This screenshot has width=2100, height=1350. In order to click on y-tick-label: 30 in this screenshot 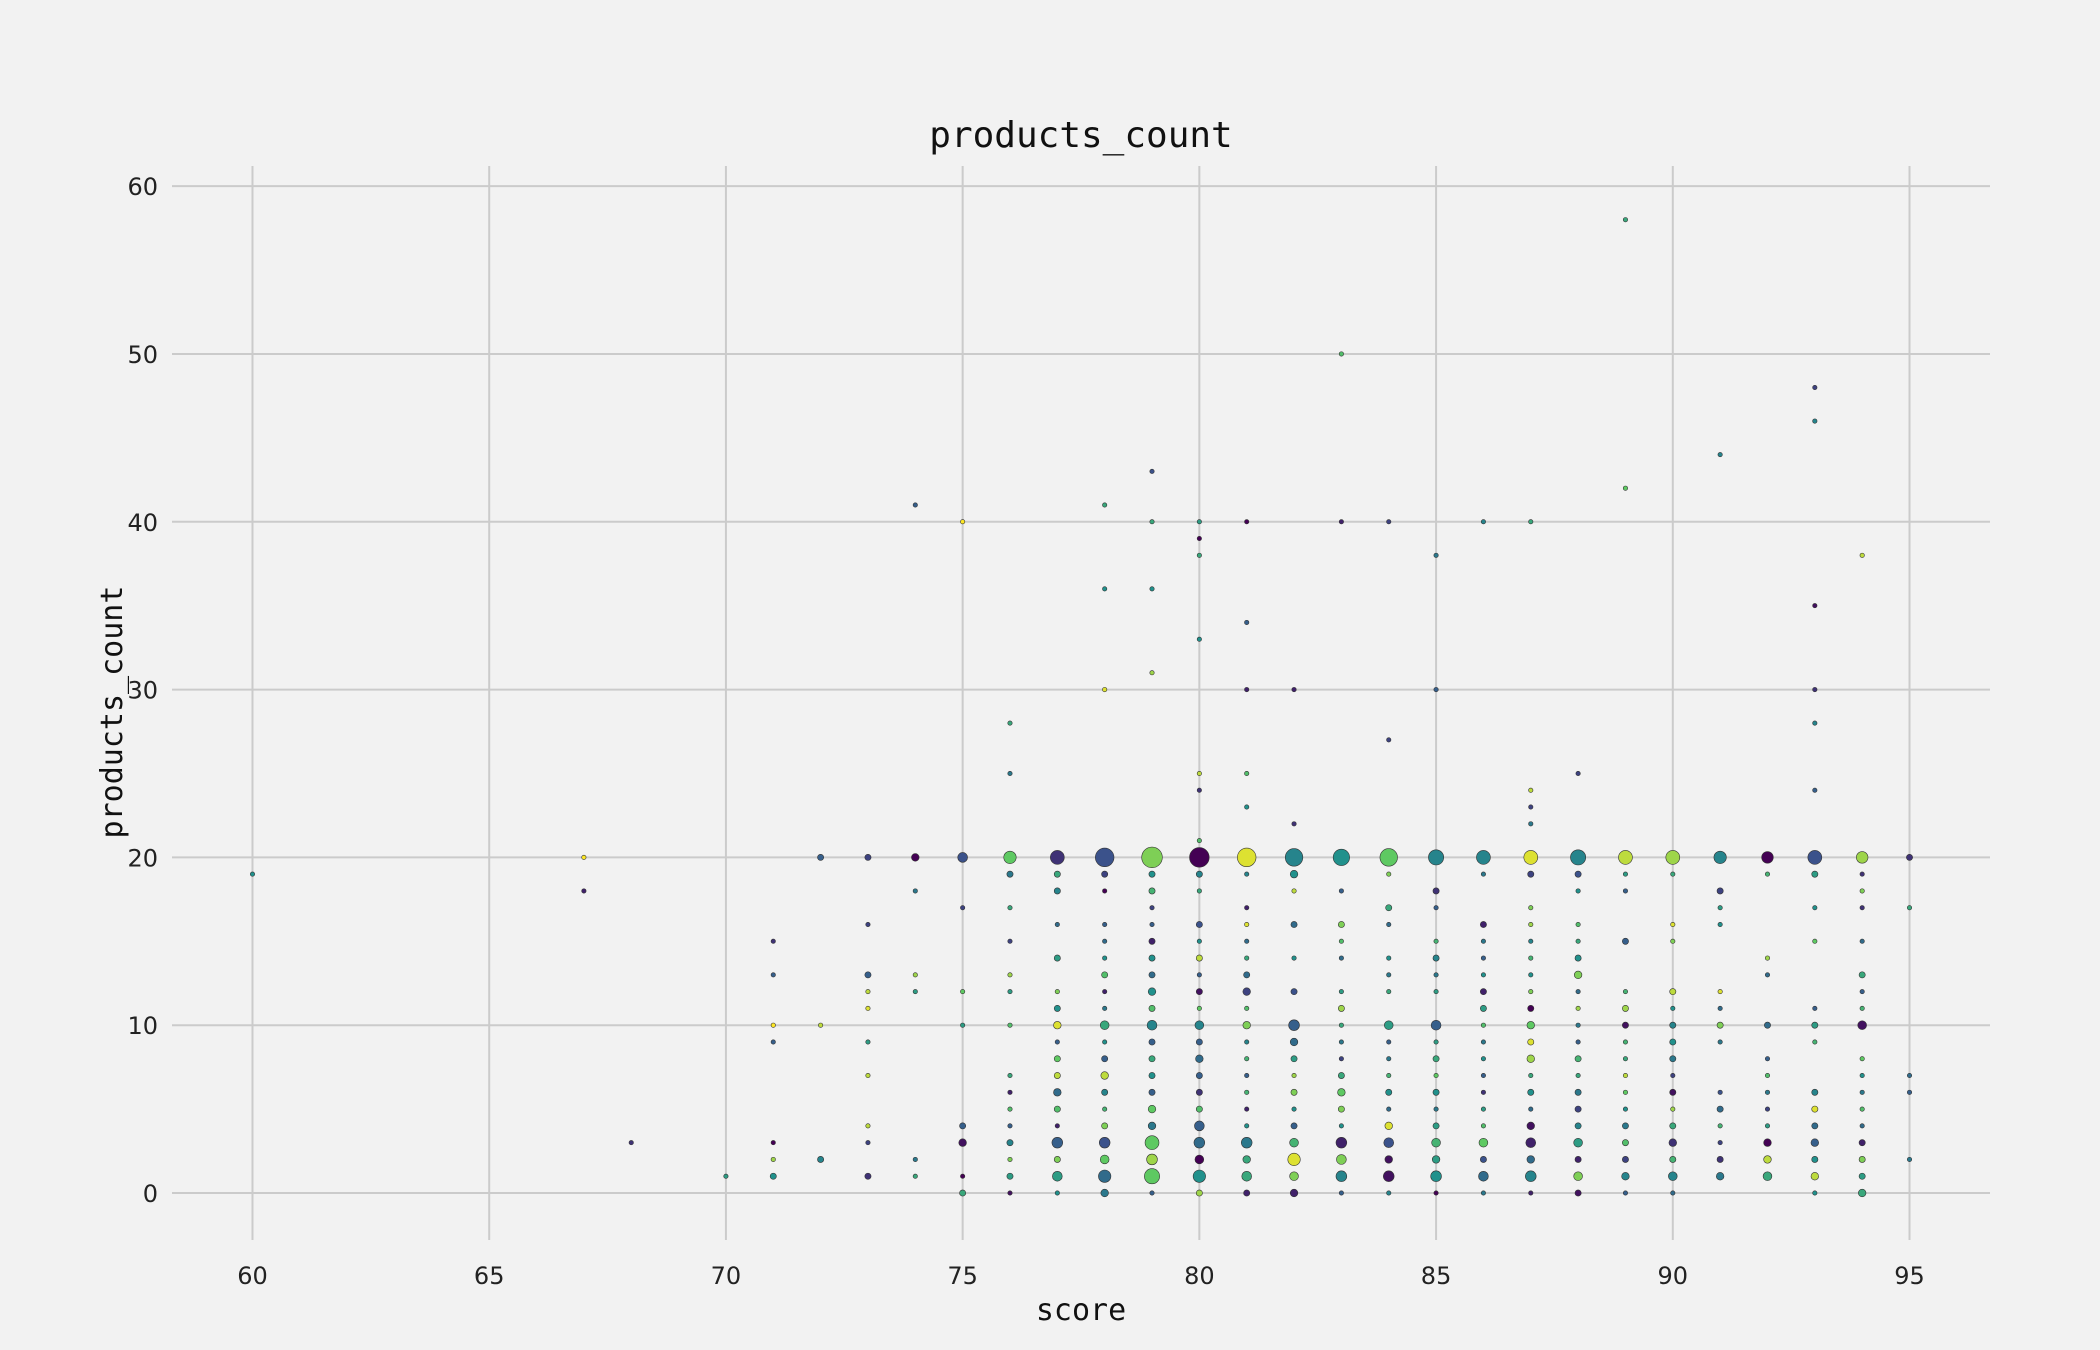, I will do `click(142, 691)`.